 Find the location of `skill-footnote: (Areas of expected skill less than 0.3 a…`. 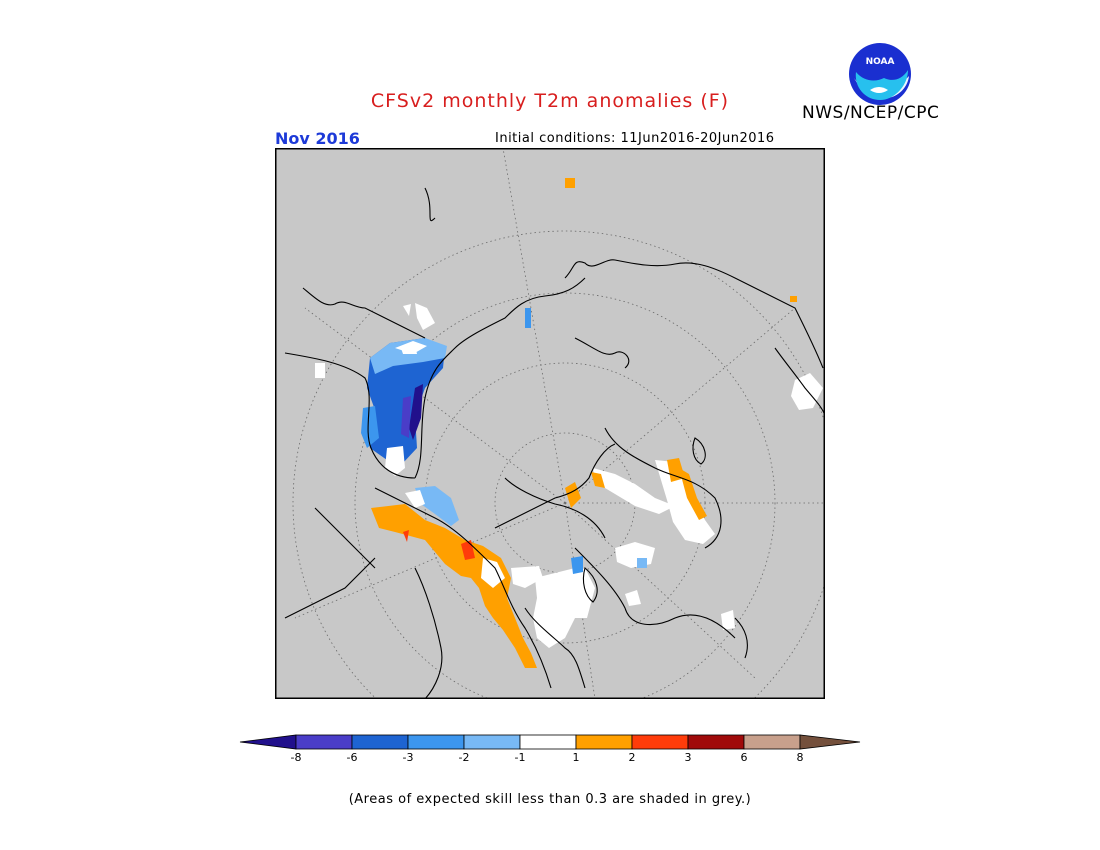

skill-footnote: (Areas of expected skill less than 0.3 a… is located at coordinates (550, 799).